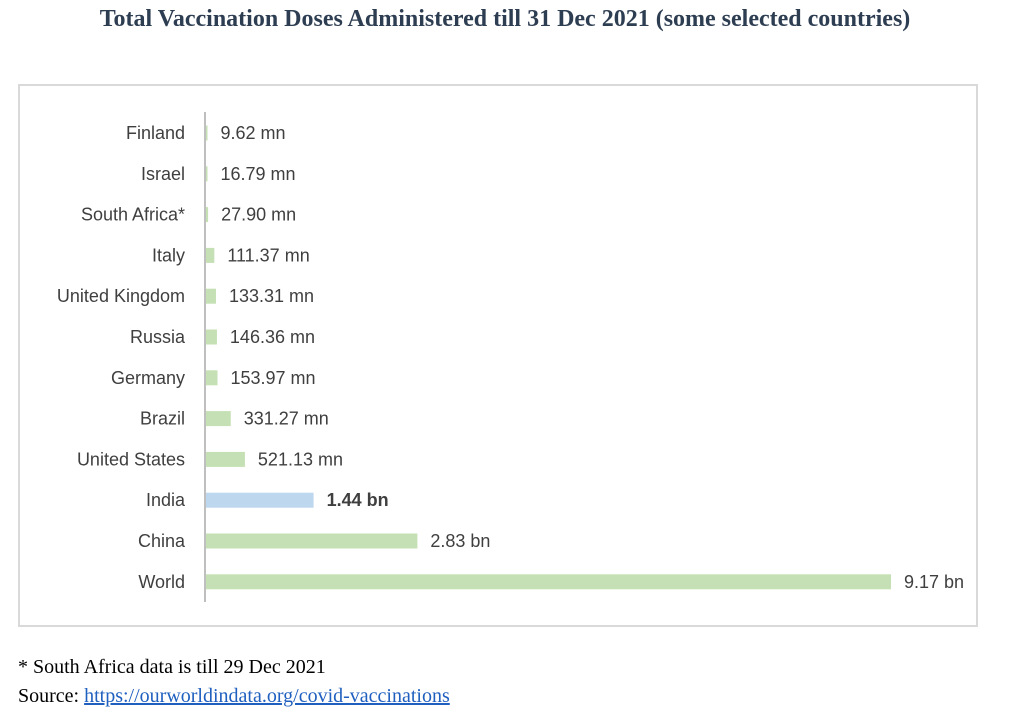 The image size is (1024, 725). Describe the element at coordinates (121, 296) in the screenshot. I see `category-label: United Kingdom` at that location.